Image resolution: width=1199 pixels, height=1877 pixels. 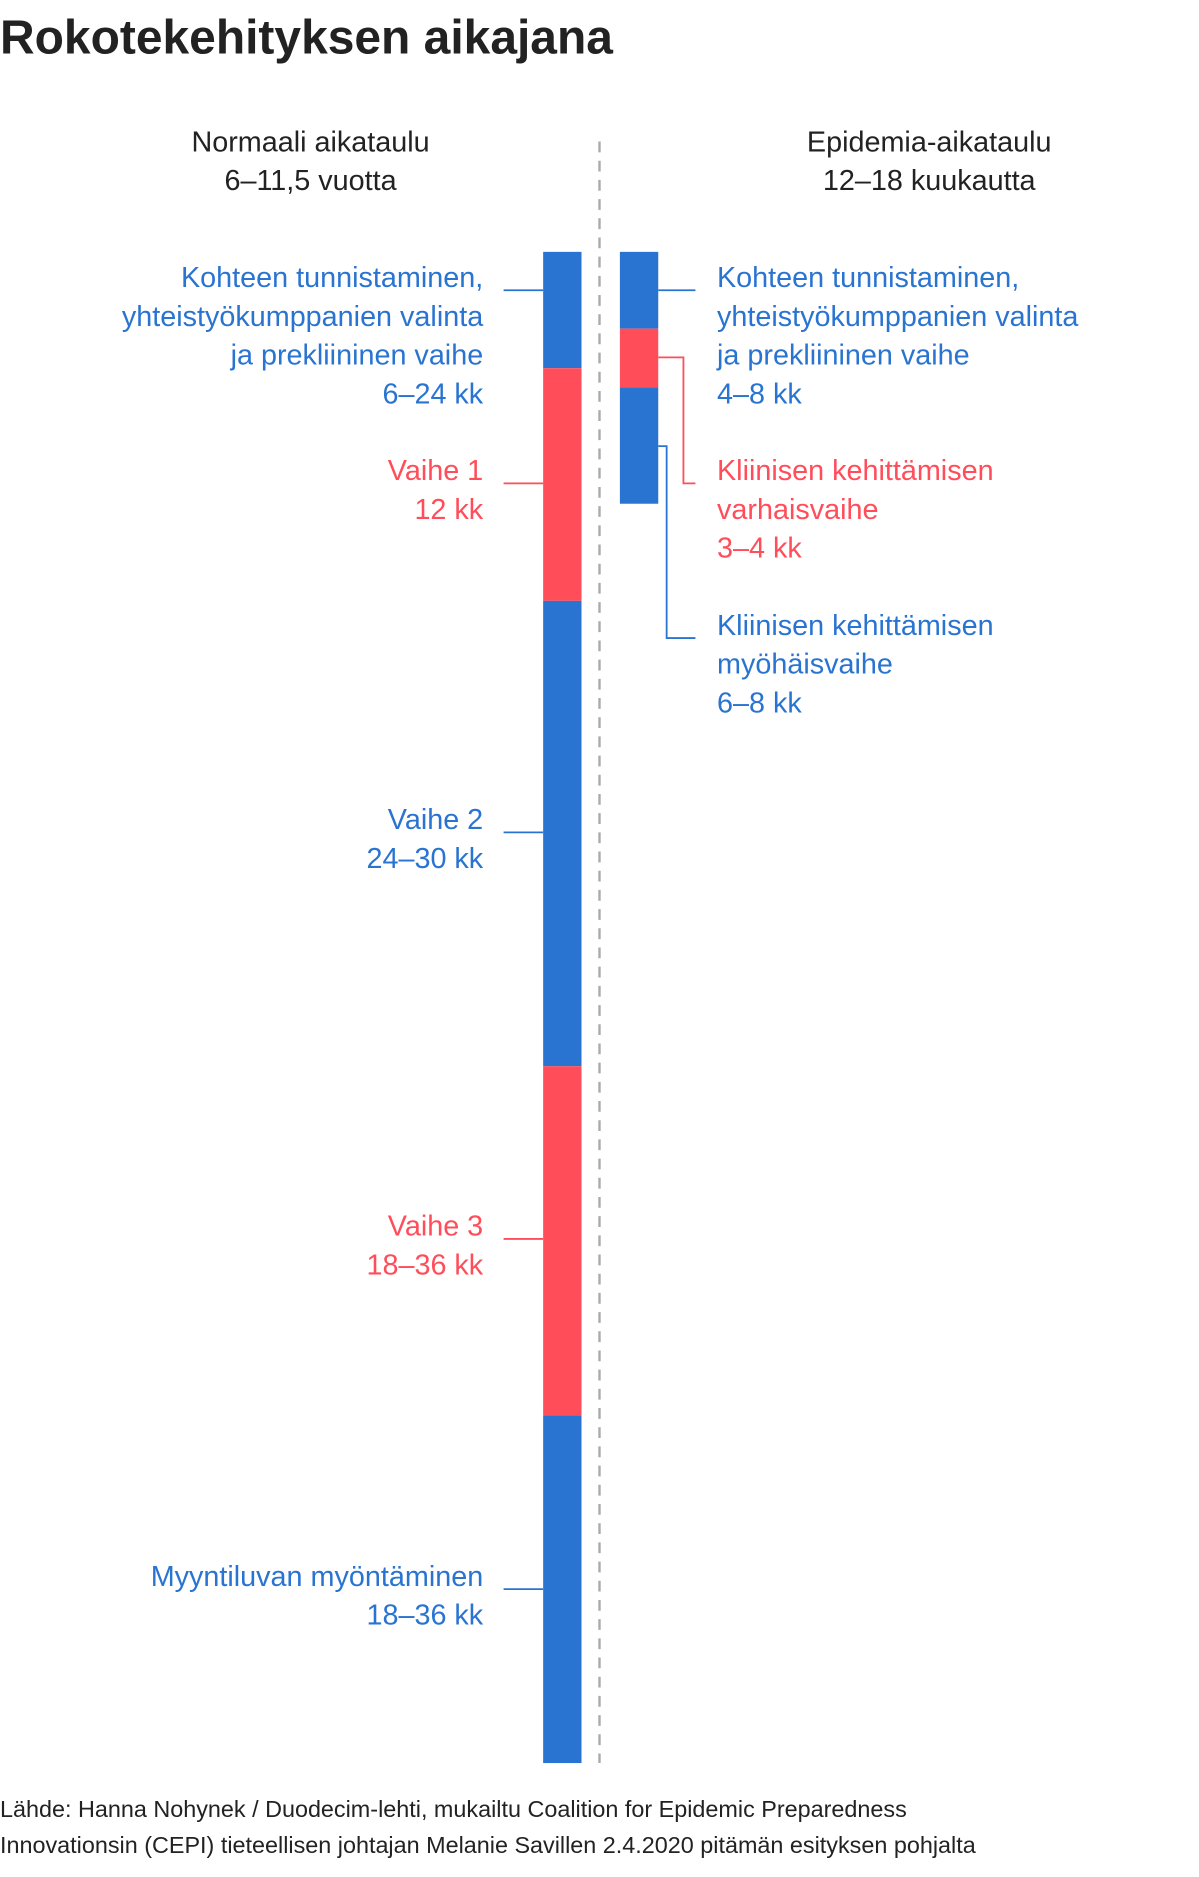 What do you see at coordinates (432, 394) in the screenshot?
I see `phase-label: 6–24 kk` at bounding box center [432, 394].